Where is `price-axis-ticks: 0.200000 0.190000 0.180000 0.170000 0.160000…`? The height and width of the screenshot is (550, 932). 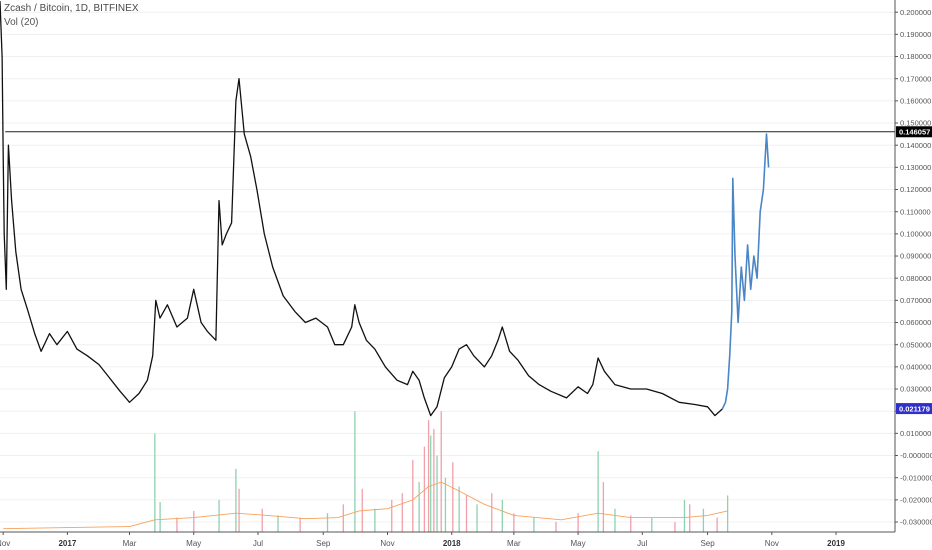 price-axis-ticks: 0.200000 0.190000 0.180000 0.170000 0.160000… is located at coordinates (913, 267).